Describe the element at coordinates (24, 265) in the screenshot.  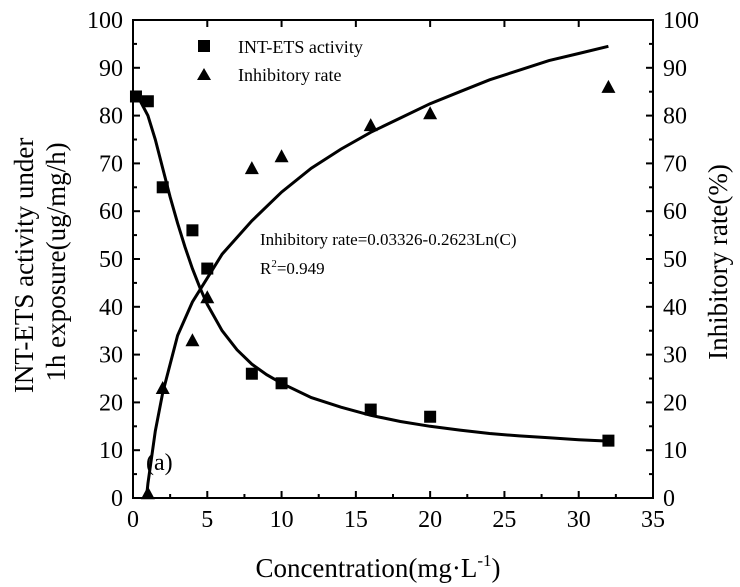
I see `left-axis-title-line1: INT-ETS activity under` at that location.